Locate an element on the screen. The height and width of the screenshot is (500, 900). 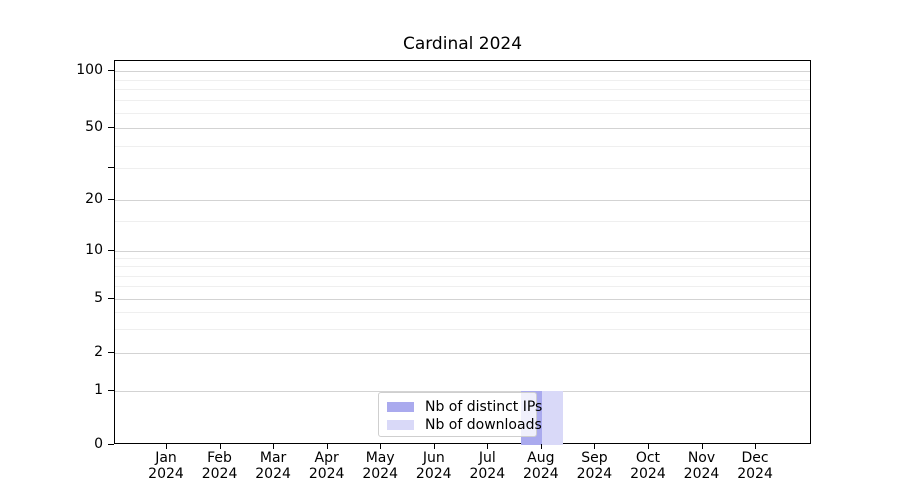
y-tick-label: 0 is located at coordinates (98, 443).